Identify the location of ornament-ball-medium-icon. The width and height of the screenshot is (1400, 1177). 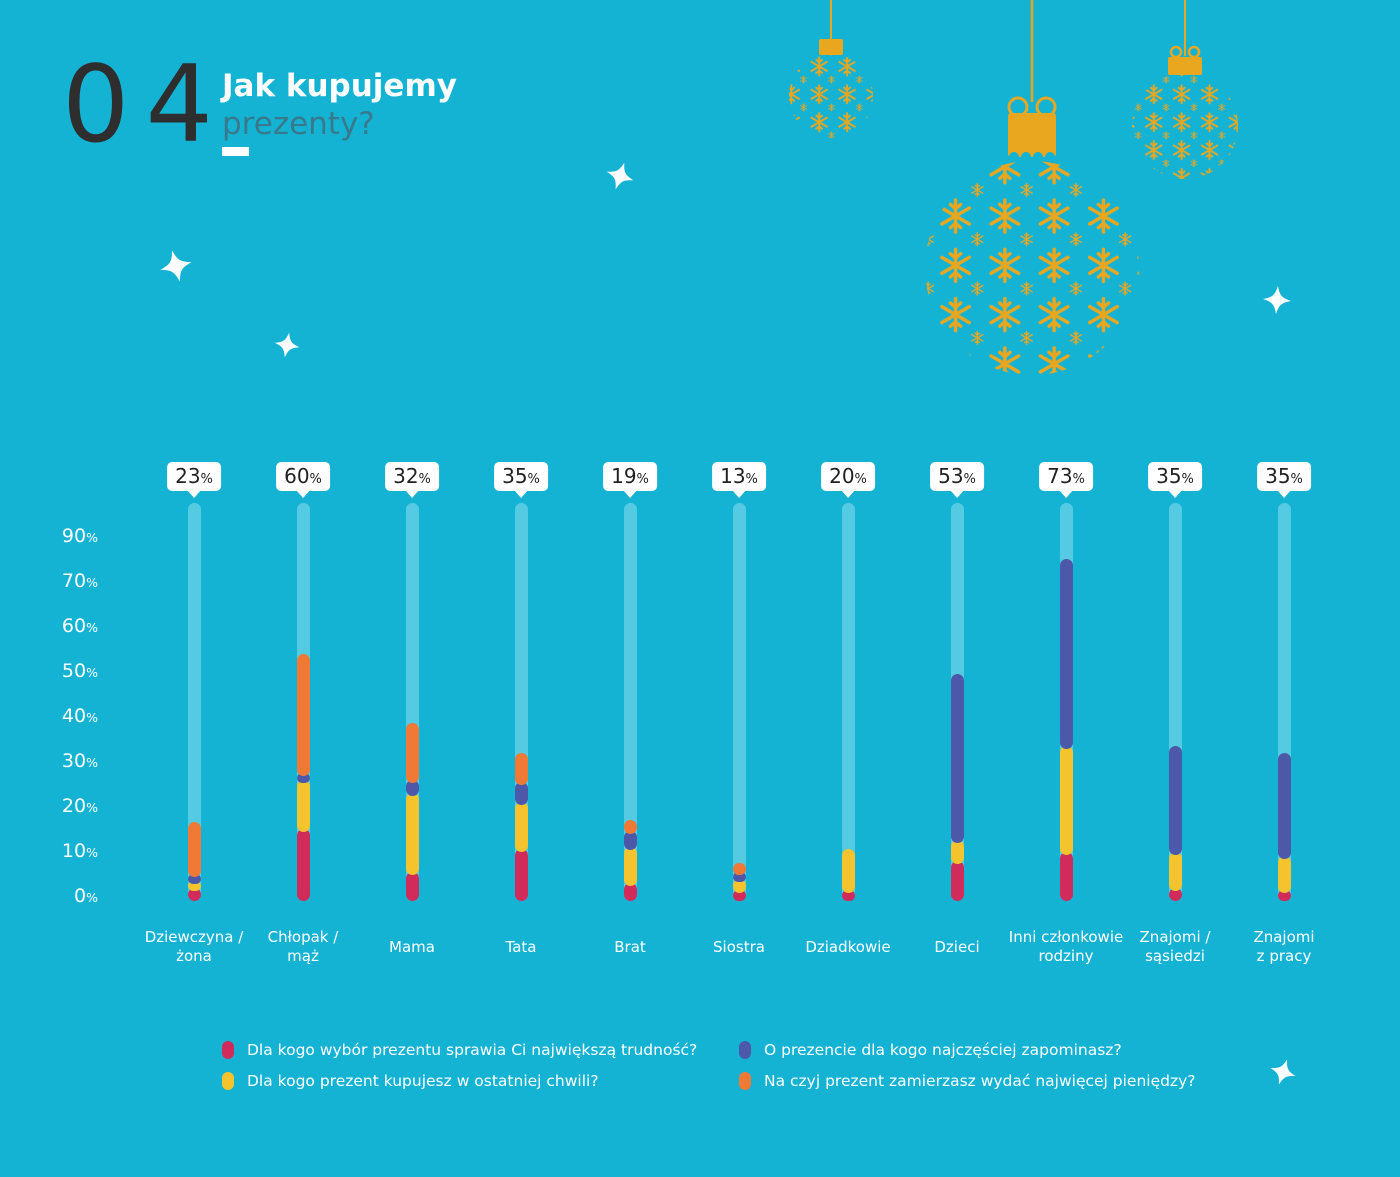
(1185, 89).